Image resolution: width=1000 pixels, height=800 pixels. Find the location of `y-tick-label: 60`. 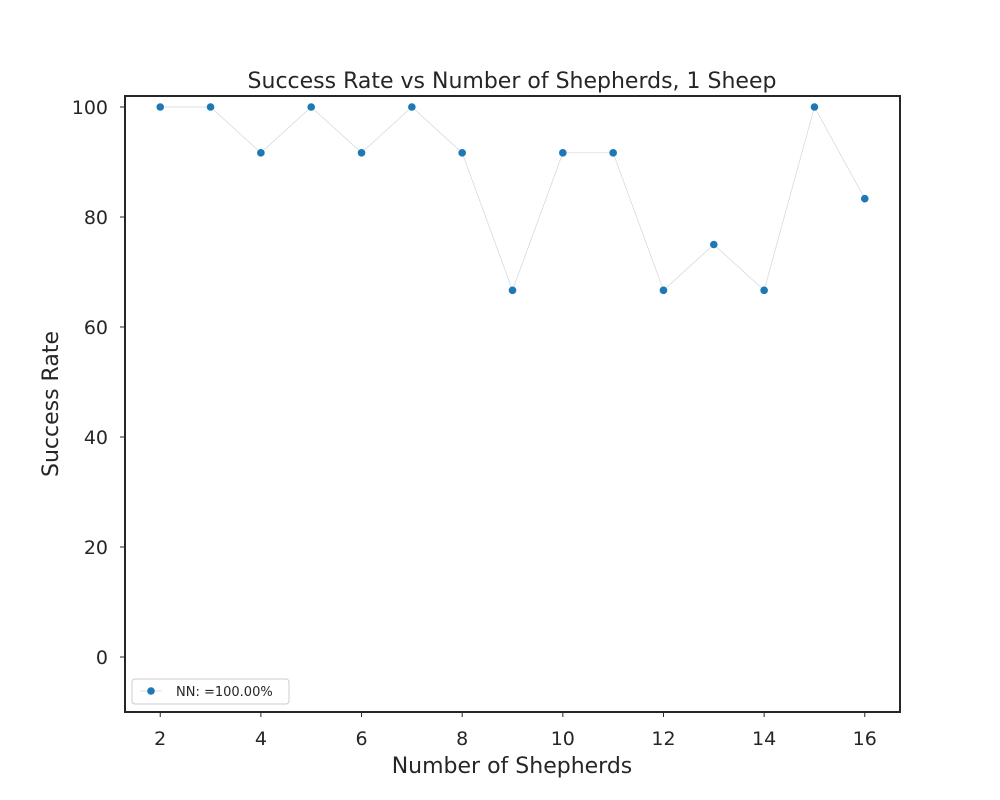

y-tick-label: 60 is located at coordinates (96, 328).